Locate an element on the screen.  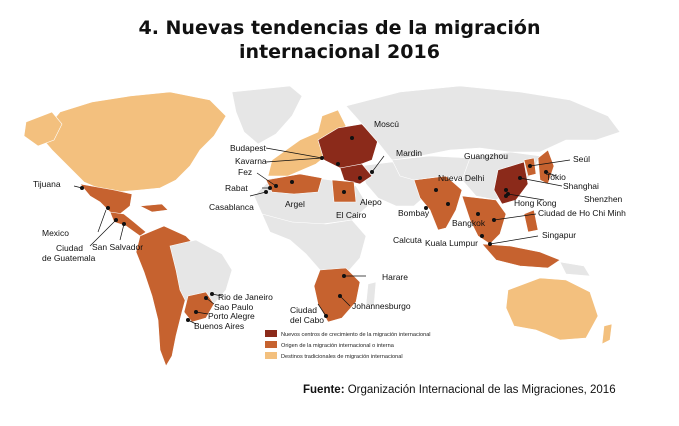
australia is located at coordinates (552, 309).